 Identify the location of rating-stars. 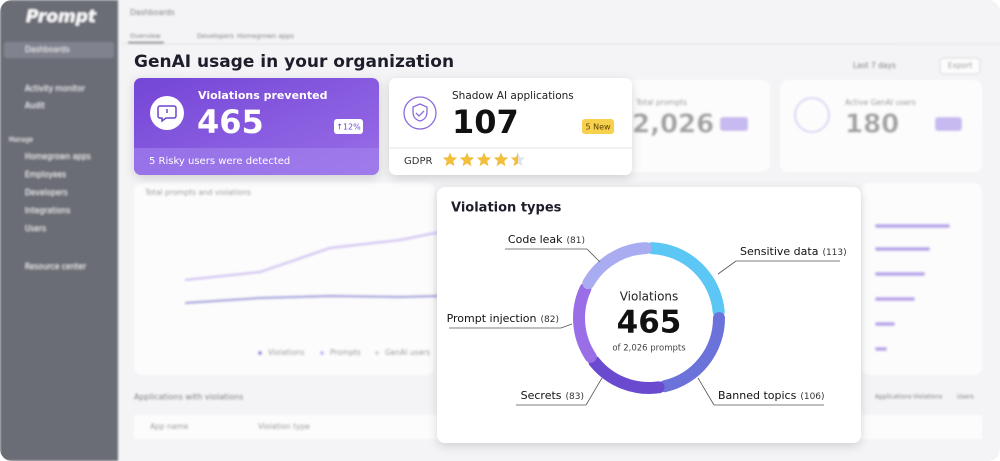
(484, 159).